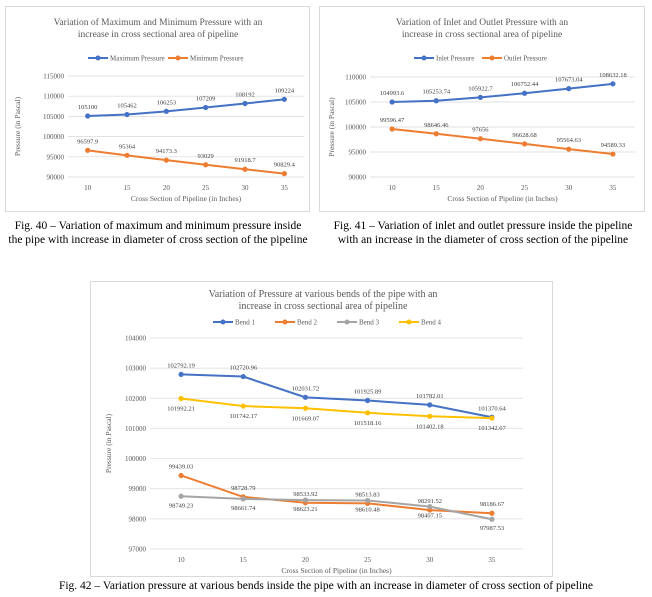  I want to click on data-label: 104993.6, so click(392, 93).